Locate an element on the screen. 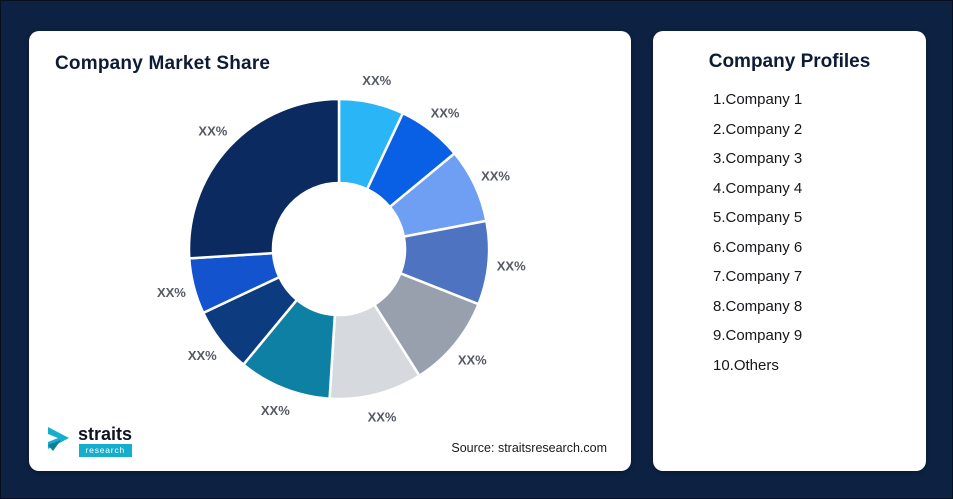 Image resolution: width=953 pixels, height=499 pixels. chart-slice-others is located at coordinates (264, 178).